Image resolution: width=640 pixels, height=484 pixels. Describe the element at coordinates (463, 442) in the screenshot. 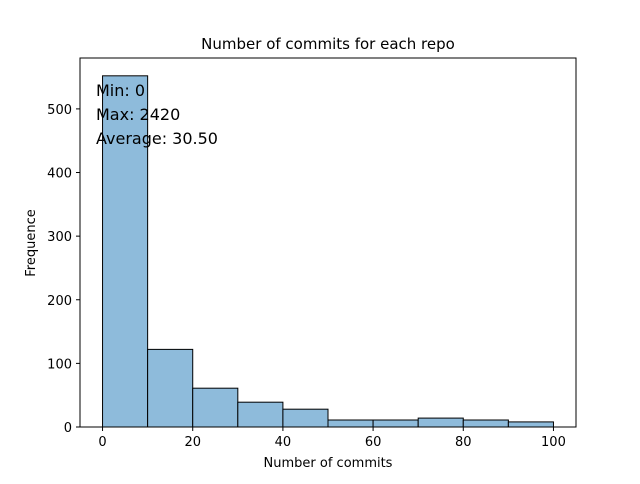

I see `x-tick-label: 80` at that location.